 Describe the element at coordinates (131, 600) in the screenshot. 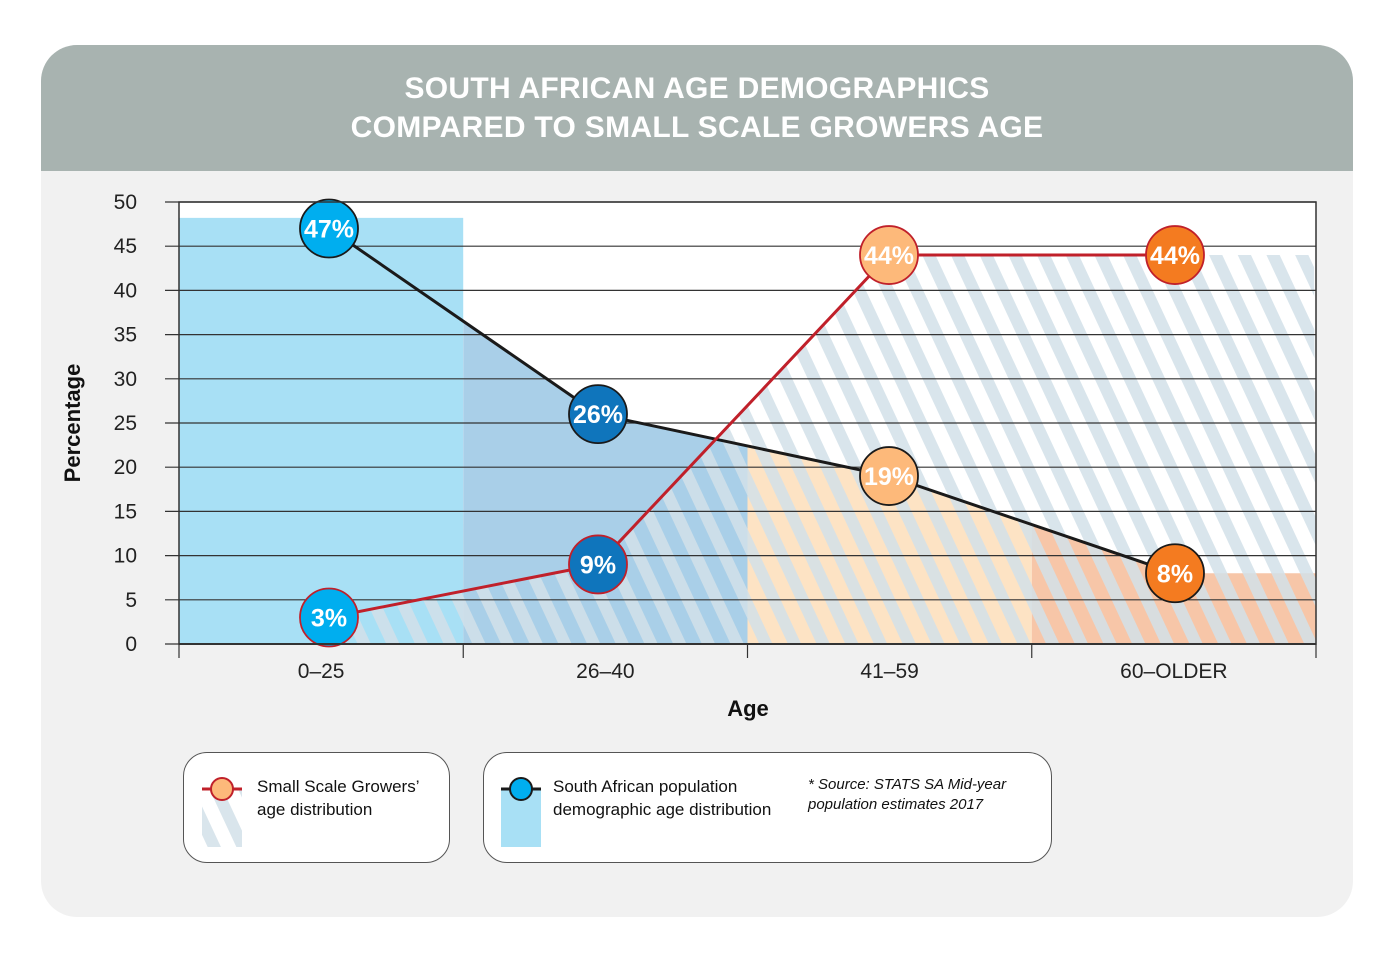

I see `y-tick-label: 5` at that location.